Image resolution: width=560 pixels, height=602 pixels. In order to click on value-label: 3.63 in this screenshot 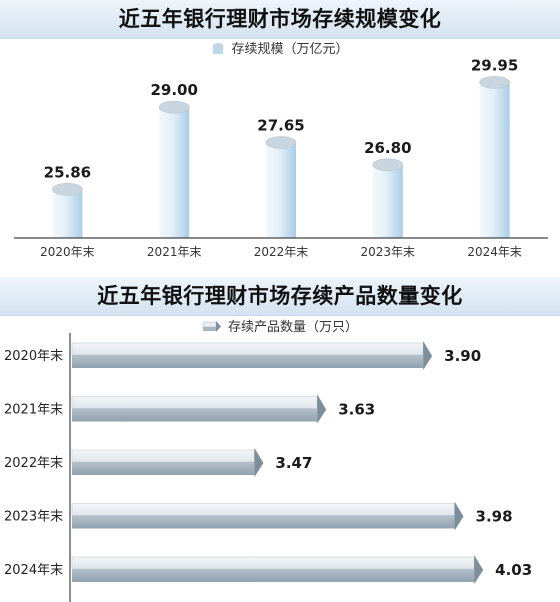, I will do `click(356, 410)`.